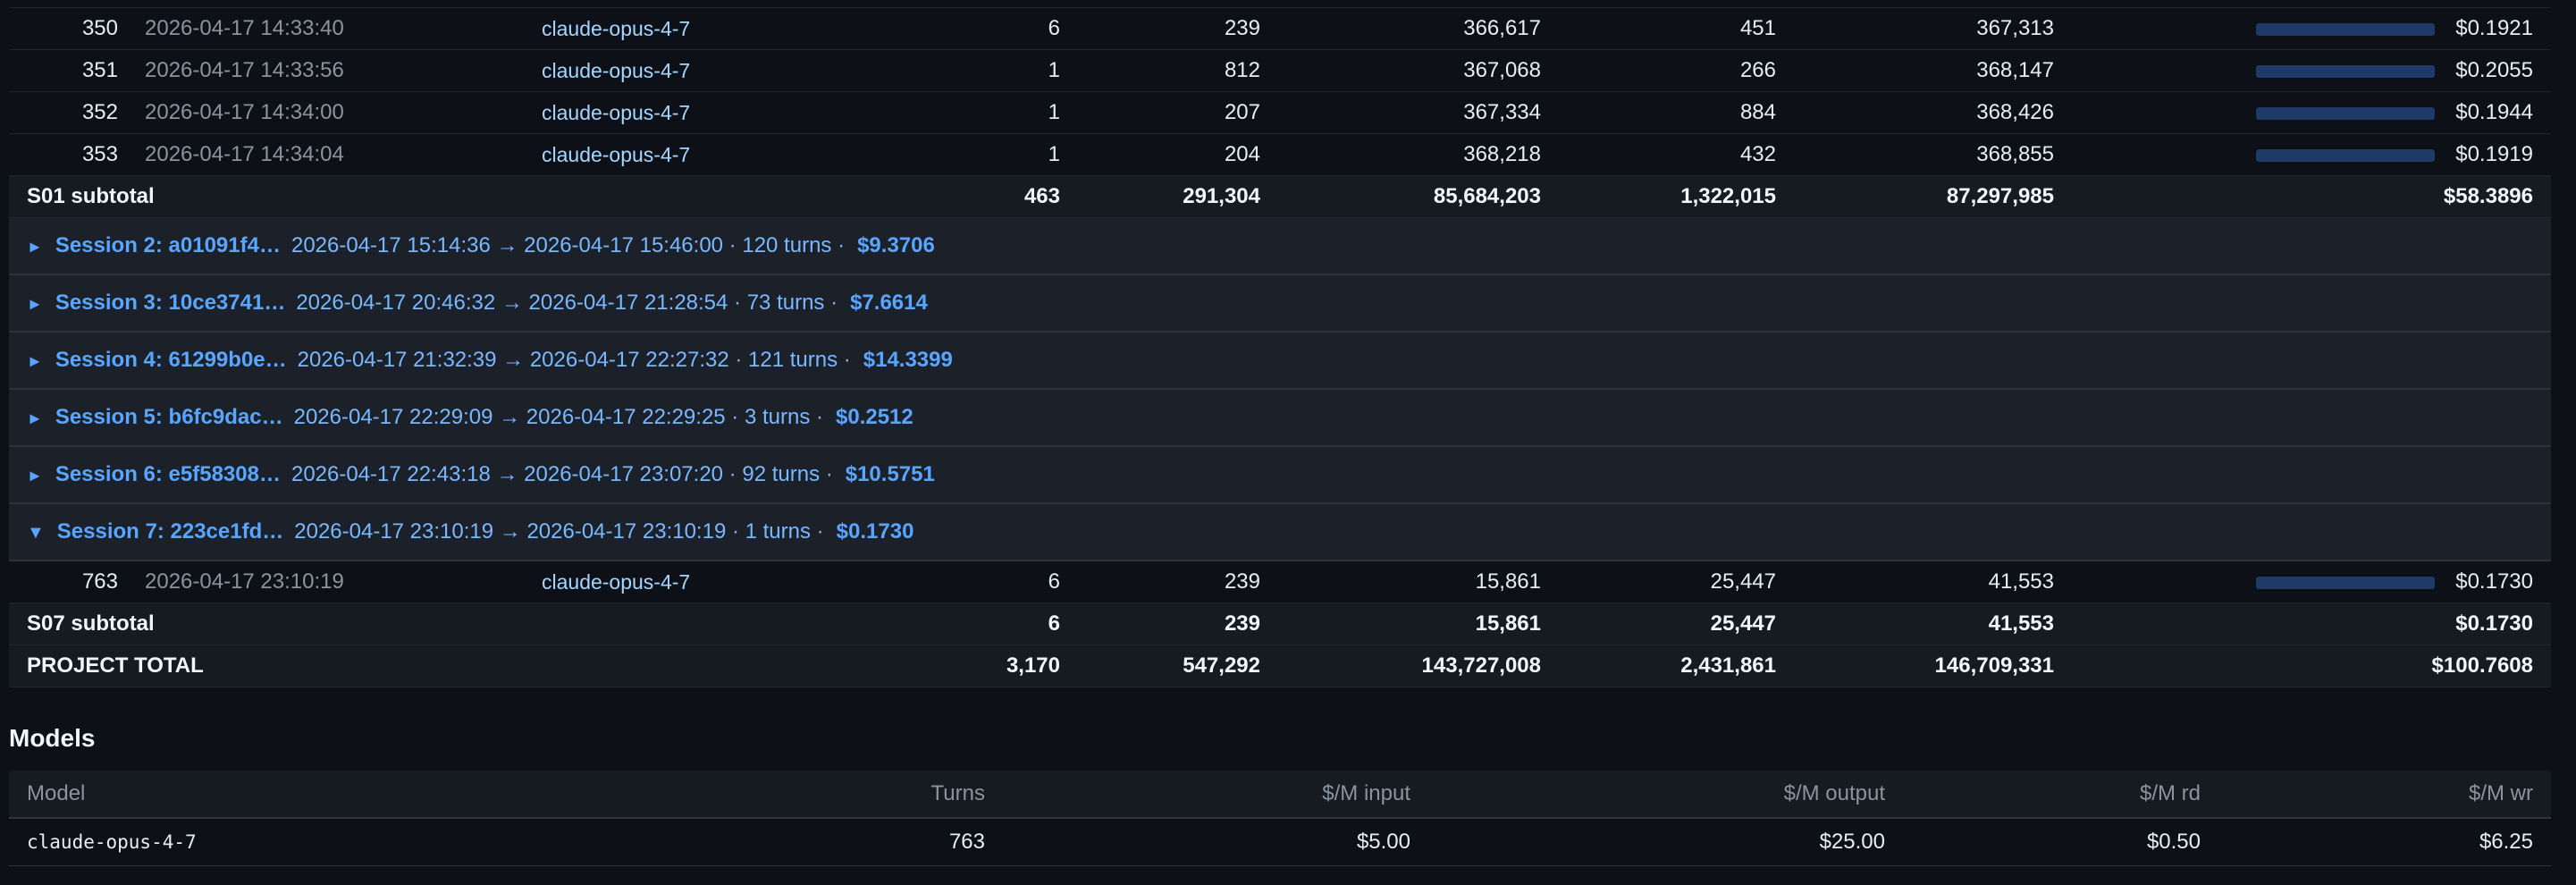 This screenshot has height=885, width=2576. I want to click on total-tokens: 146,709,331, so click(1994, 665).